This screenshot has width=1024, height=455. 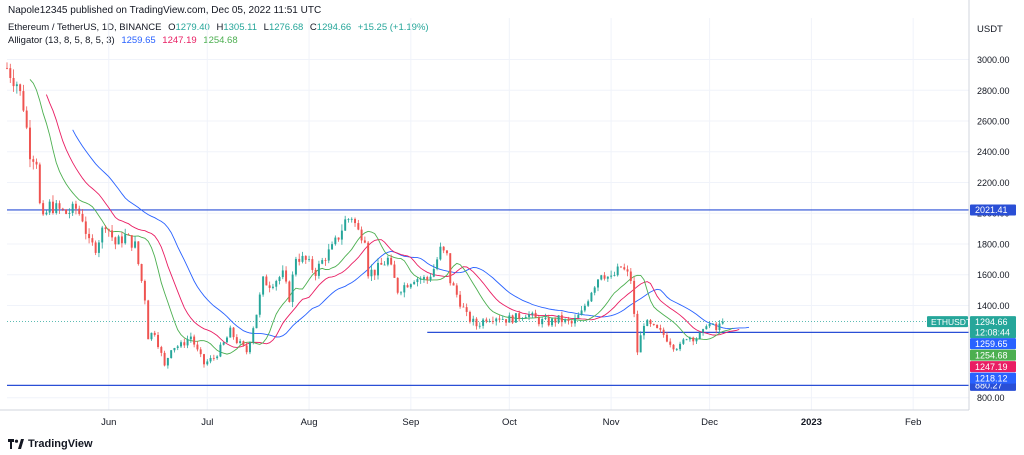 I want to click on last-price-tag-box, so click(x=993, y=327).